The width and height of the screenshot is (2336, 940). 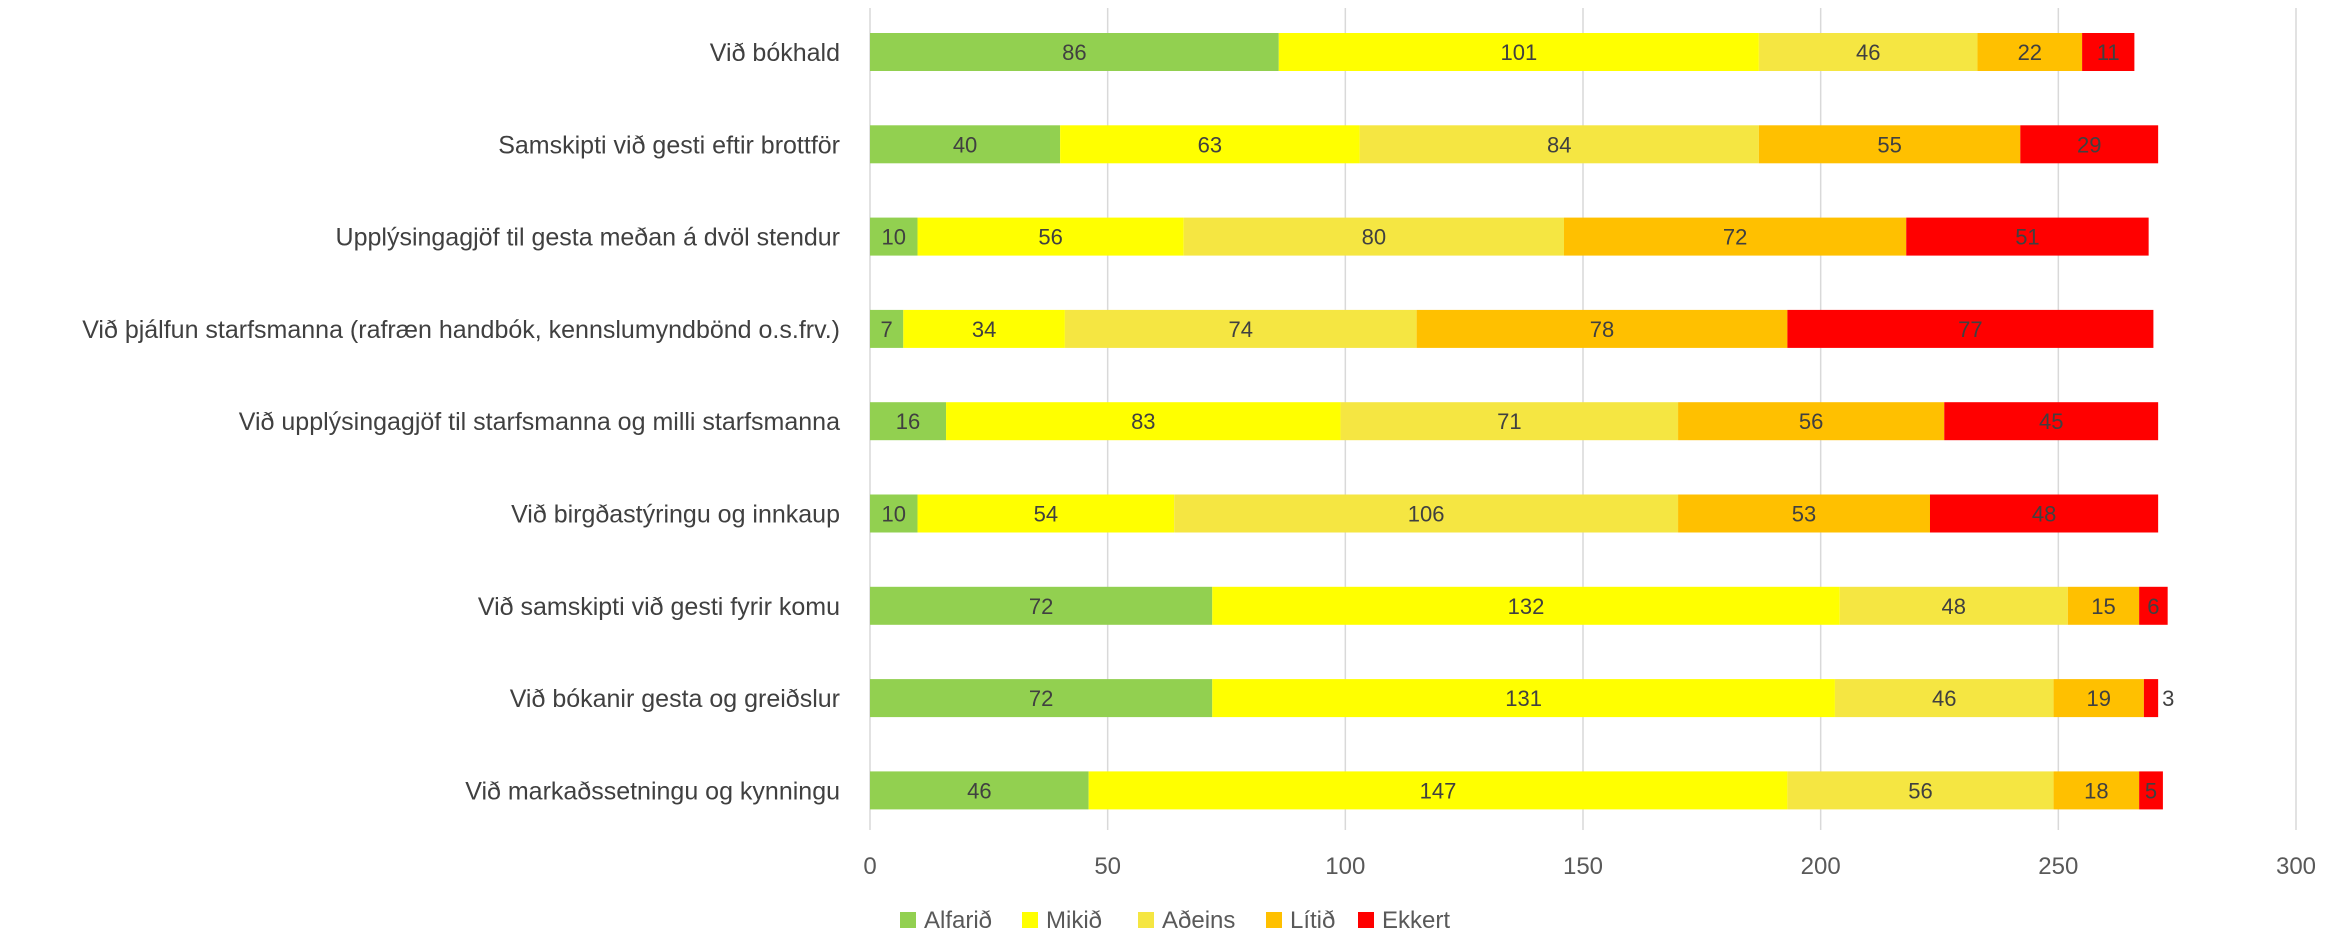 I want to click on data-label: 40, so click(x=965, y=144).